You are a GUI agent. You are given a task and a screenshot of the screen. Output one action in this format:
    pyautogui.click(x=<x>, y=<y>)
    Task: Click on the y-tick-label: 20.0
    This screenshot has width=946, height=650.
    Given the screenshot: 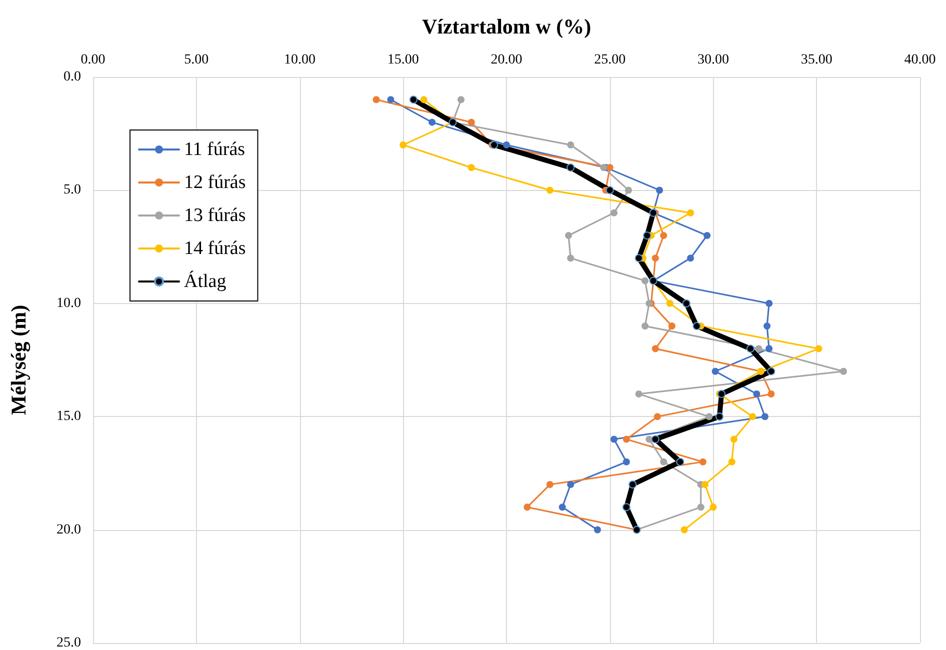 What is the action you would take?
    pyautogui.click(x=68, y=530)
    